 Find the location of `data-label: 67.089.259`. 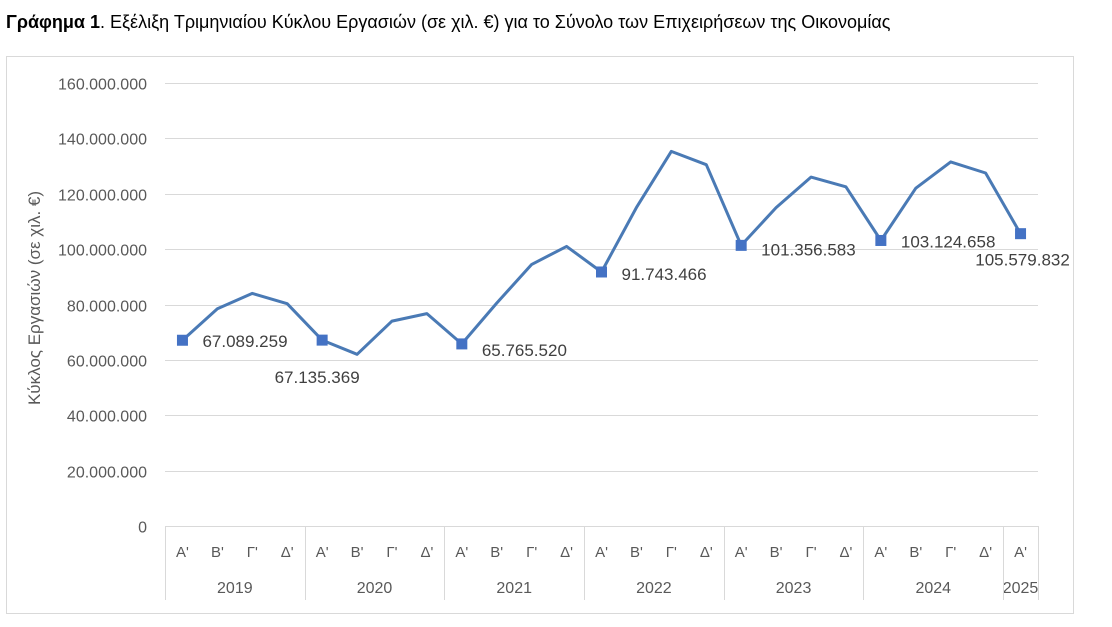

data-label: 67.089.259 is located at coordinates (244, 341).